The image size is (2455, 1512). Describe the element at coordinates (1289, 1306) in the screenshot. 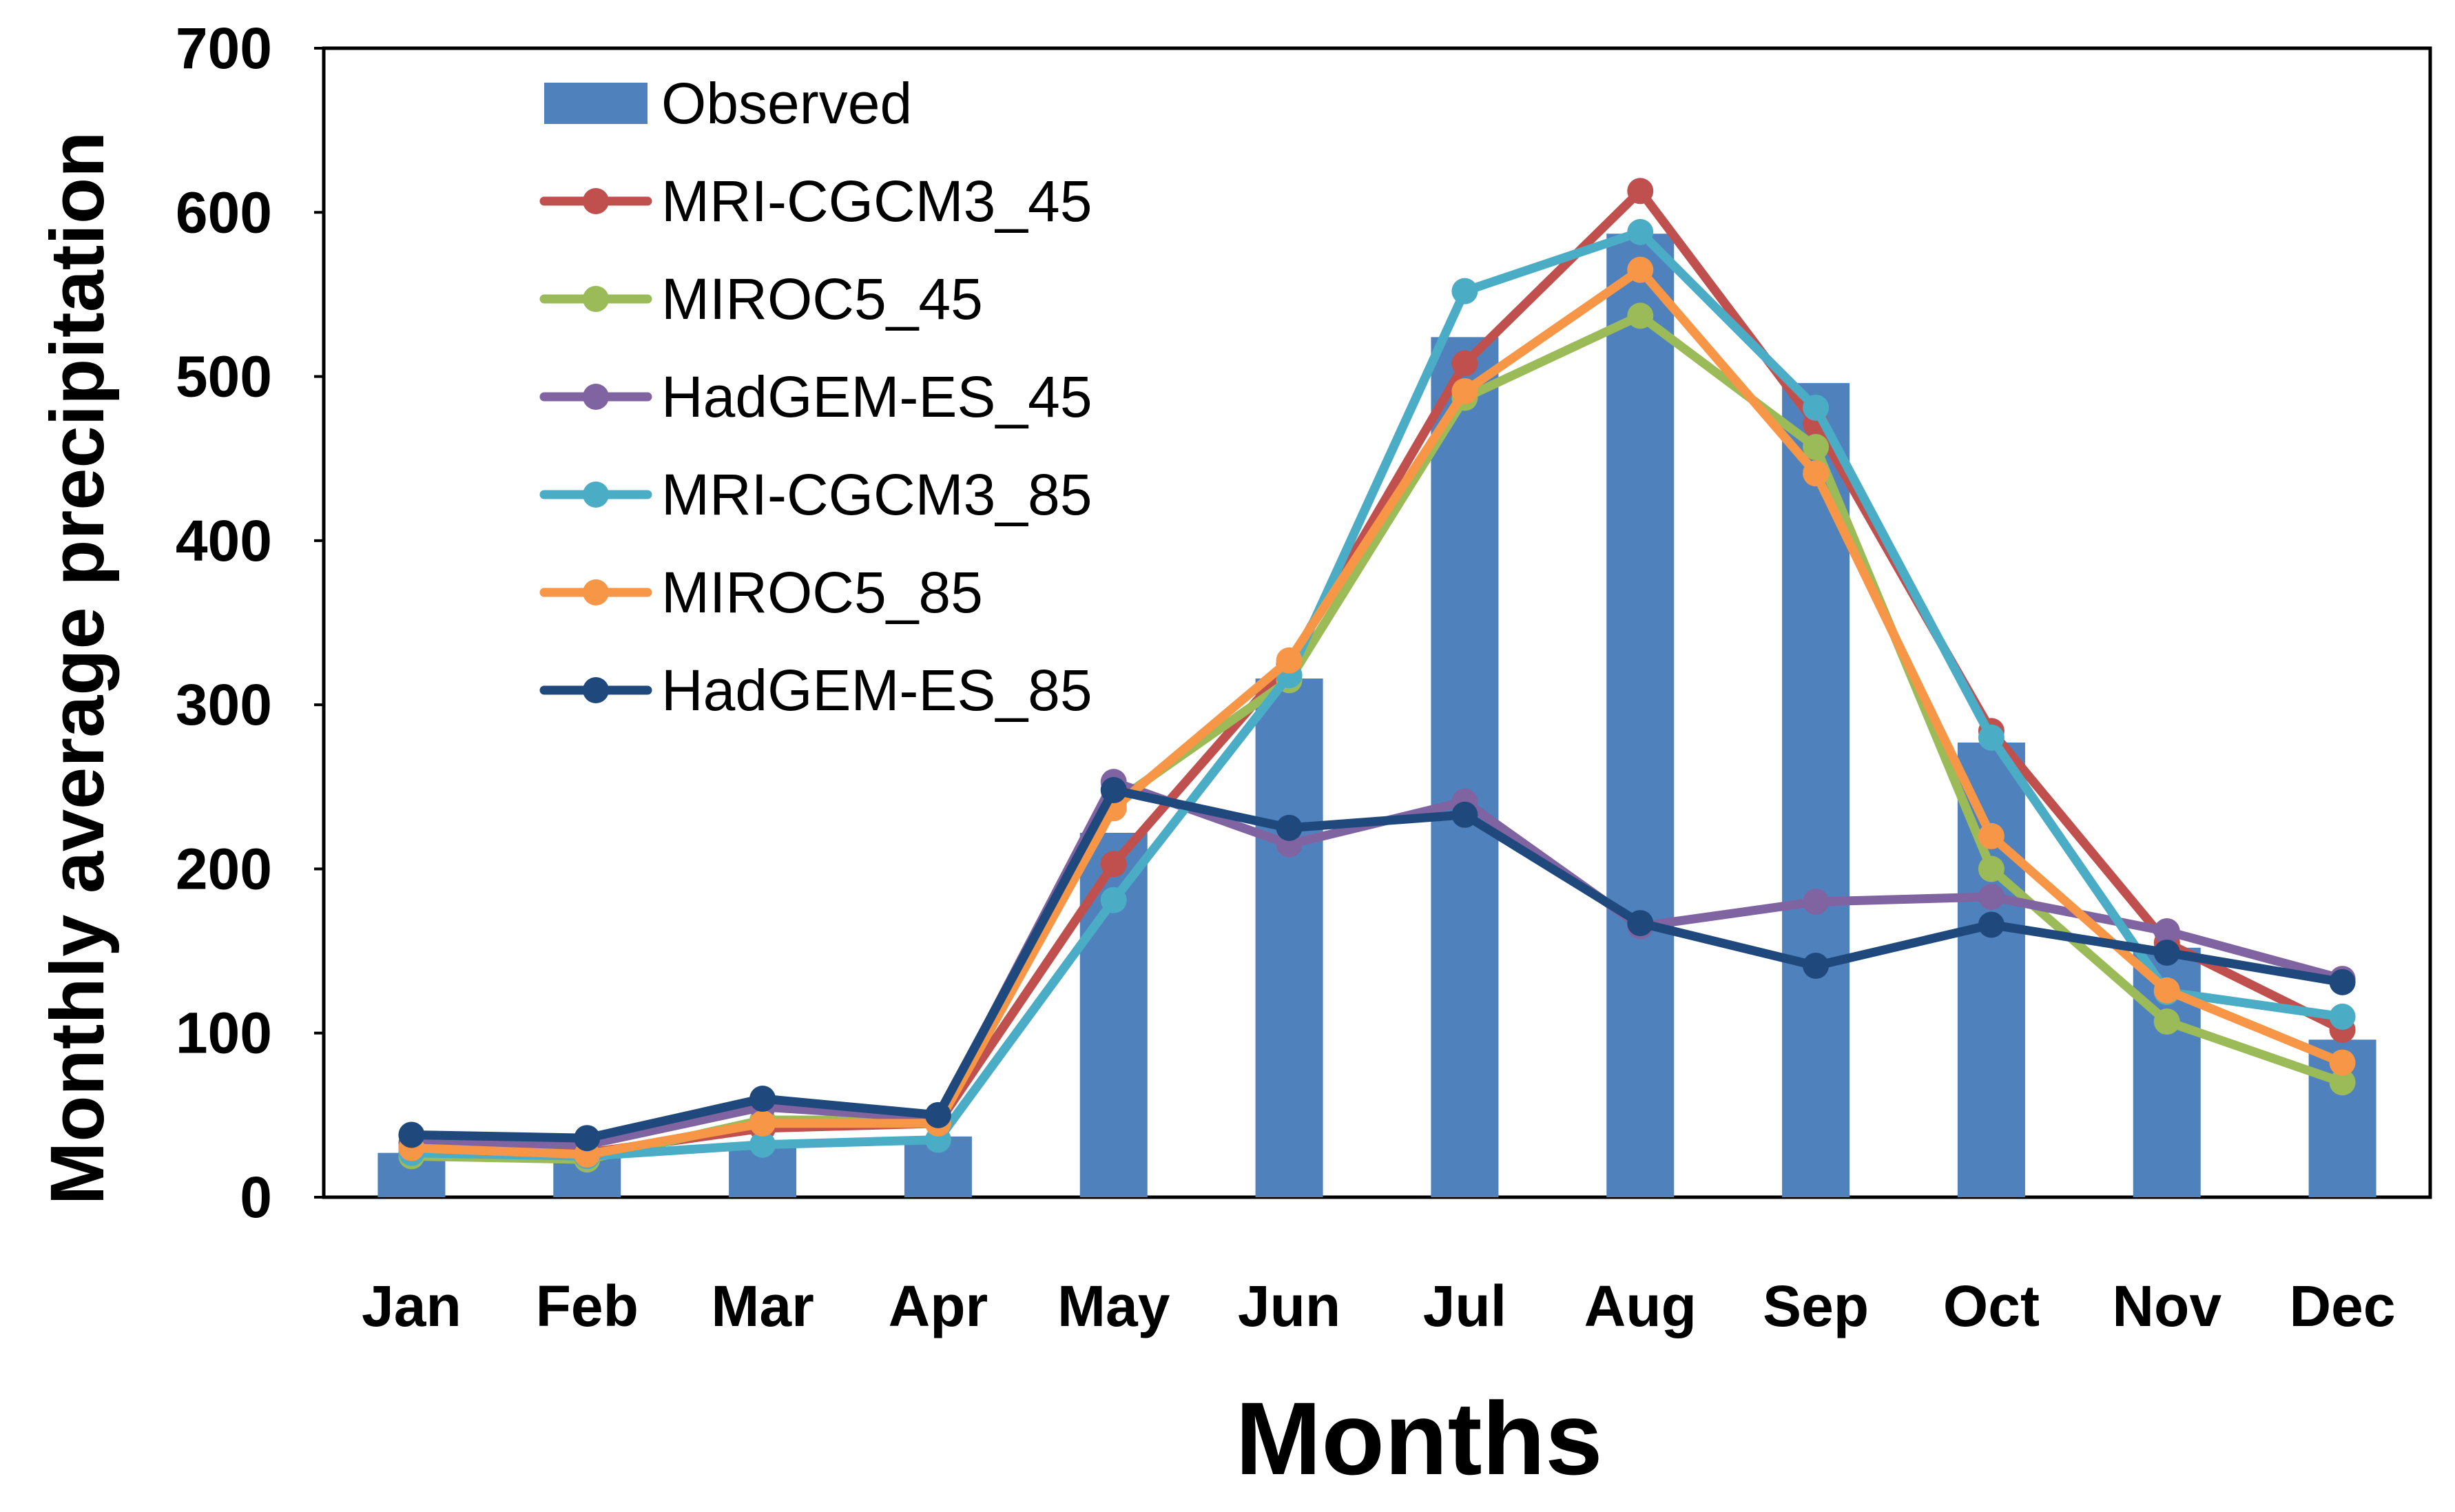

I see `x-tick-label: Jun` at that location.